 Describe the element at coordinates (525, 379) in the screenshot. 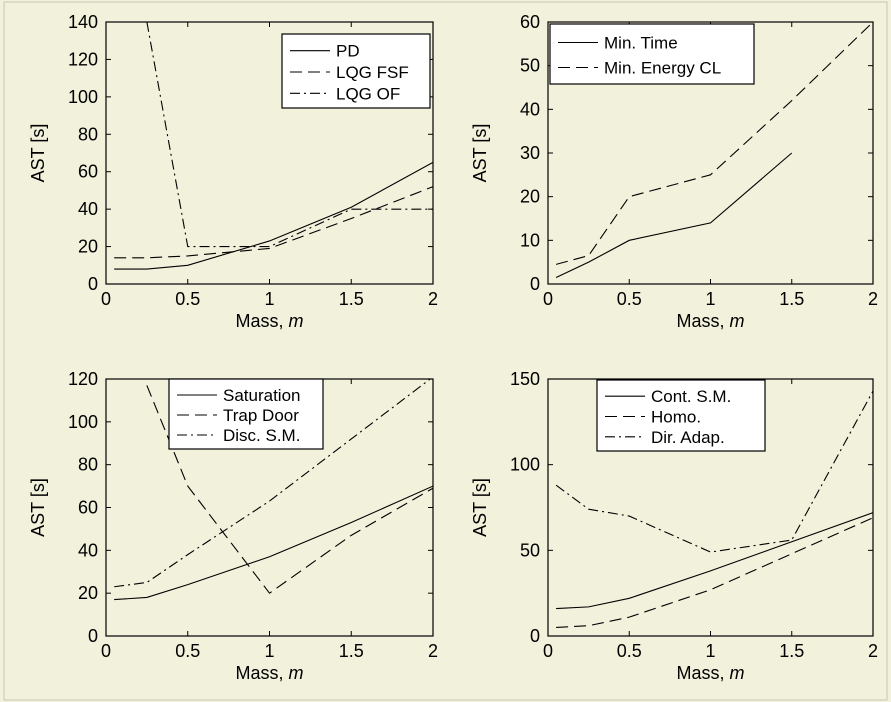

I see `y-tick-label: 150` at that location.